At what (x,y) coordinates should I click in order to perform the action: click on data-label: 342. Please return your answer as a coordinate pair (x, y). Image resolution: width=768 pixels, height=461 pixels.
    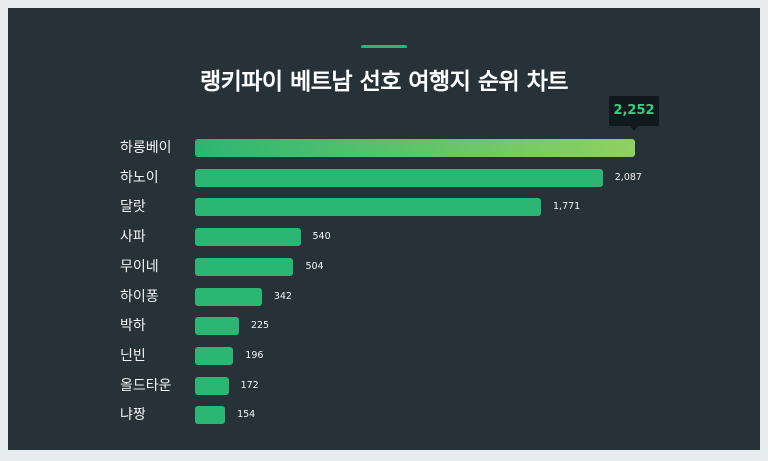
    Looking at the image, I should click on (282, 296).